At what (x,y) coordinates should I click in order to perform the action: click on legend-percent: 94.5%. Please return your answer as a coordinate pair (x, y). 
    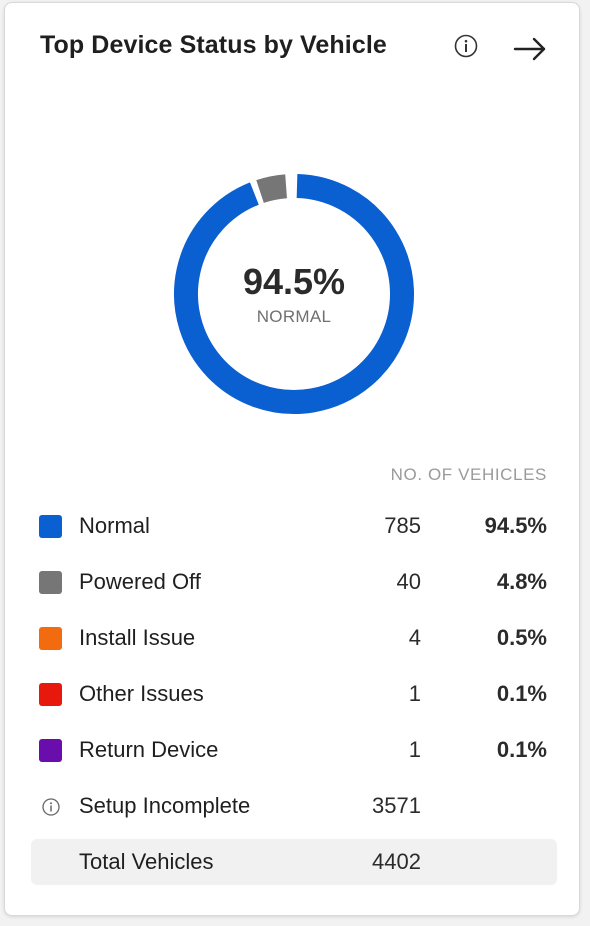
    Looking at the image, I should click on (515, 525).